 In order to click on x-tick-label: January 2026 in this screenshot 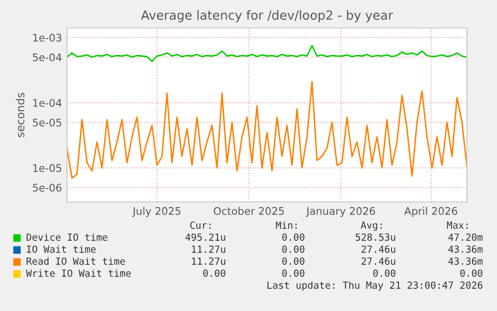, I will do `click(340, 212)`.